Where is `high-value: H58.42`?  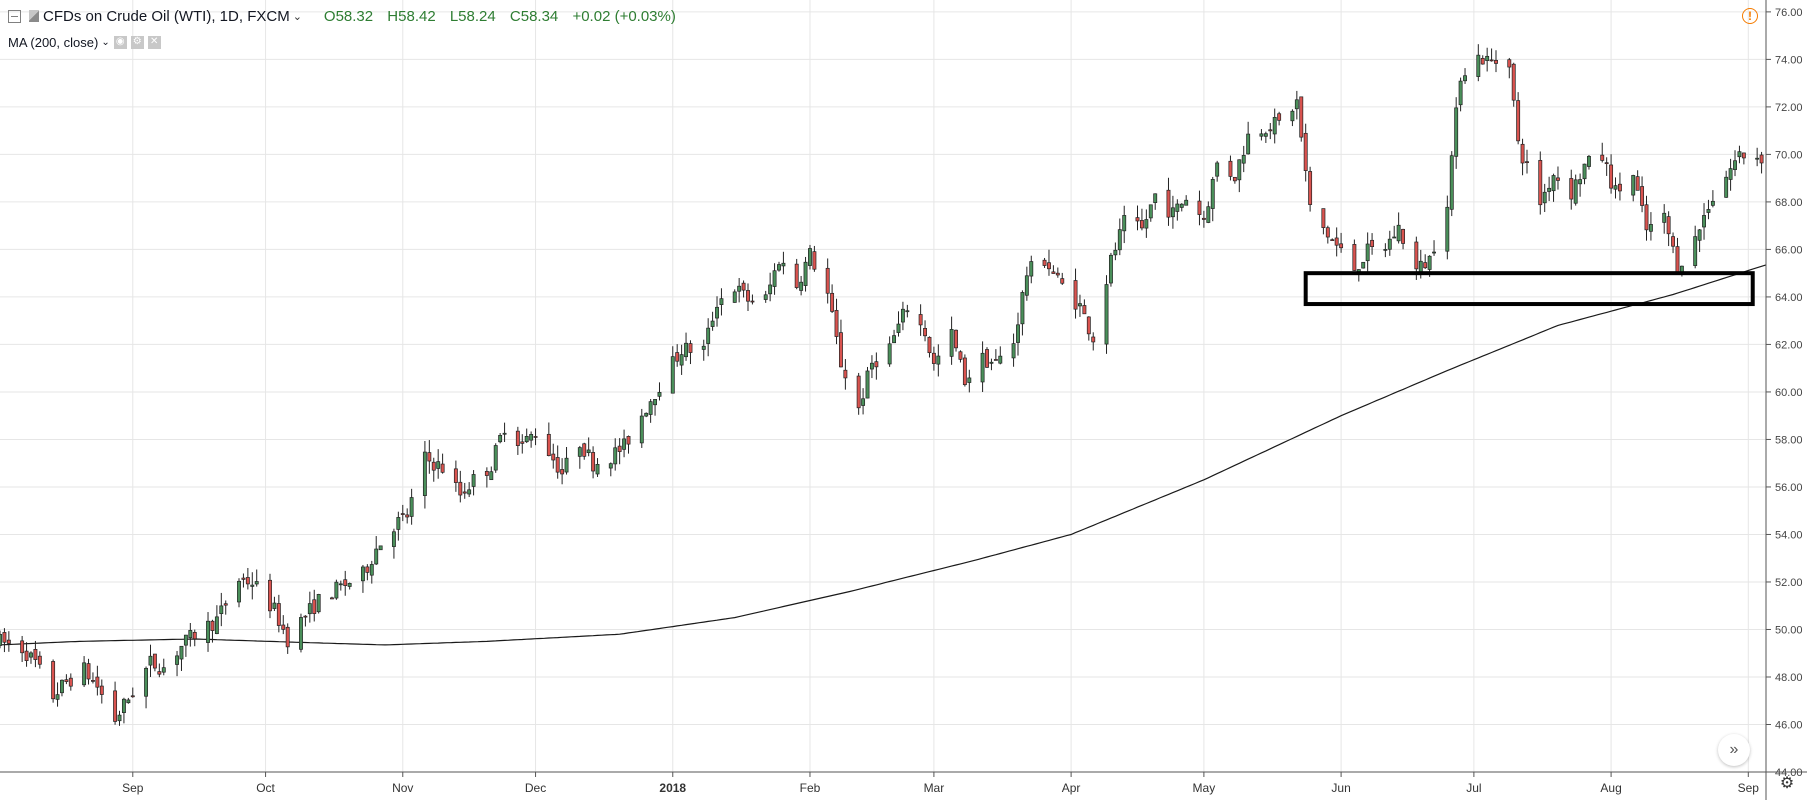
high-value: H58.42 is located at coordinates (411, 16).